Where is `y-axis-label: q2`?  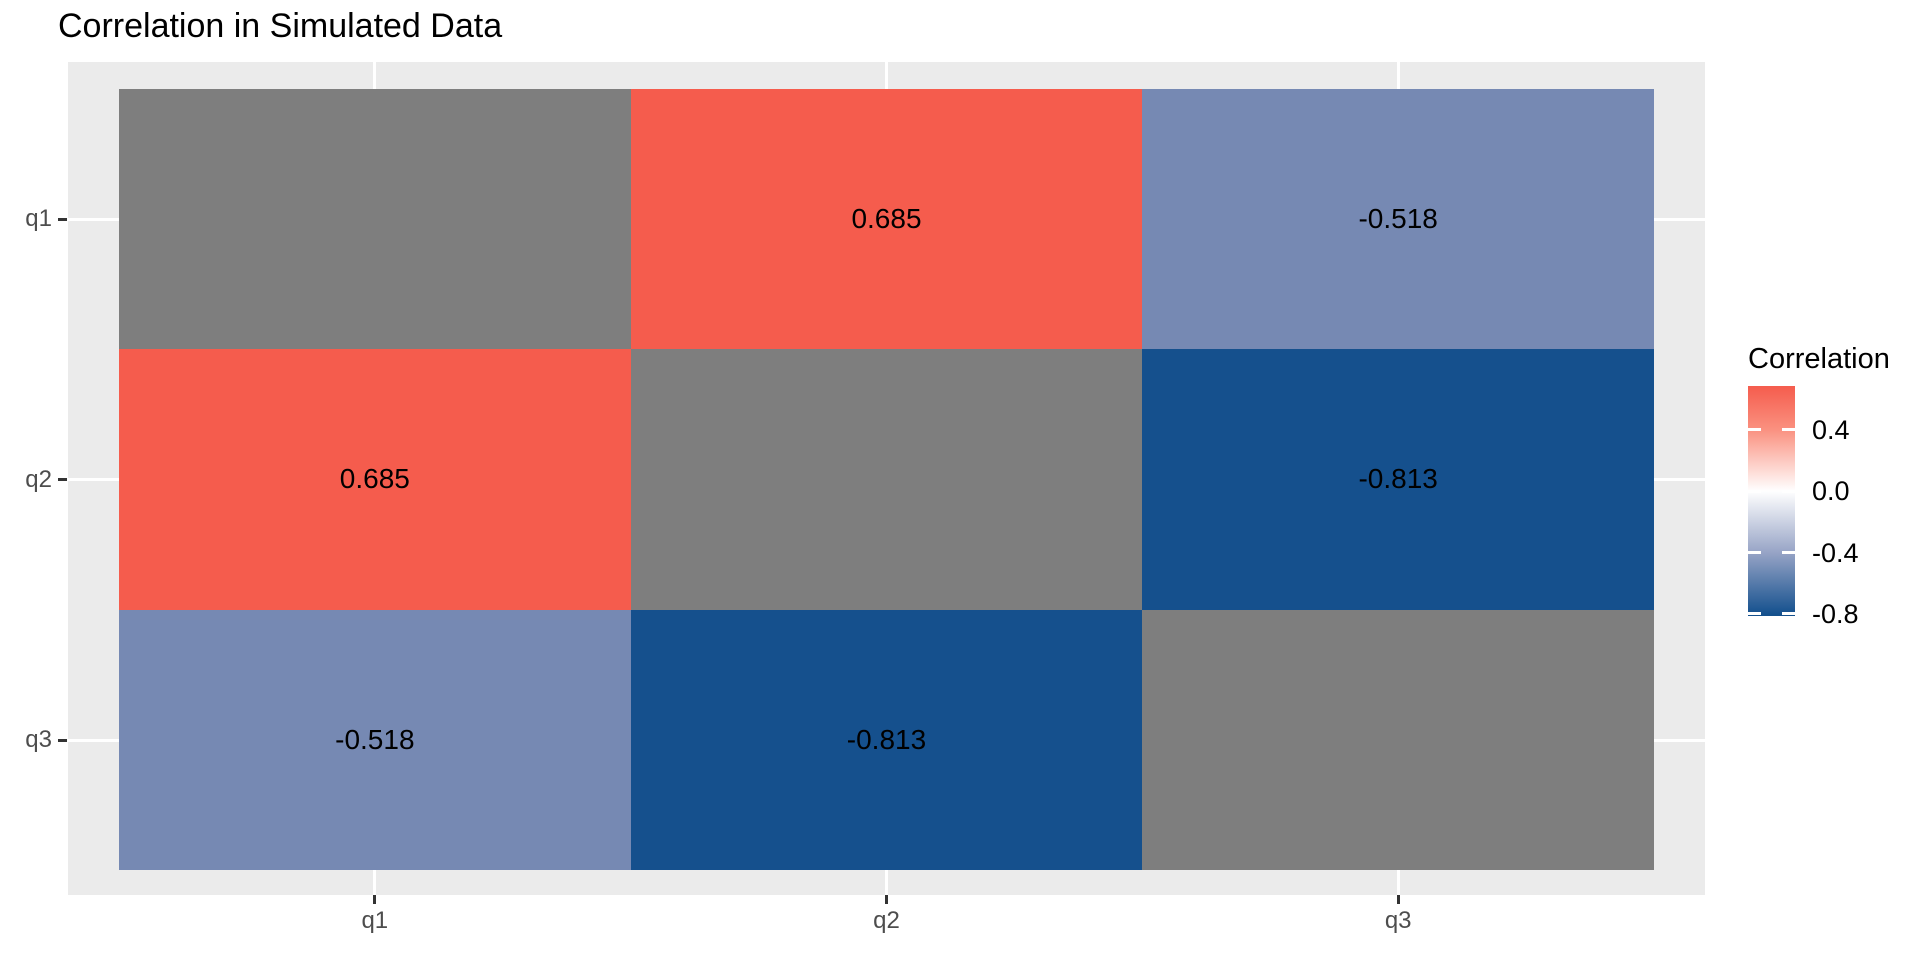
y-axis-label: q2 is located at coordinates (38, 479).